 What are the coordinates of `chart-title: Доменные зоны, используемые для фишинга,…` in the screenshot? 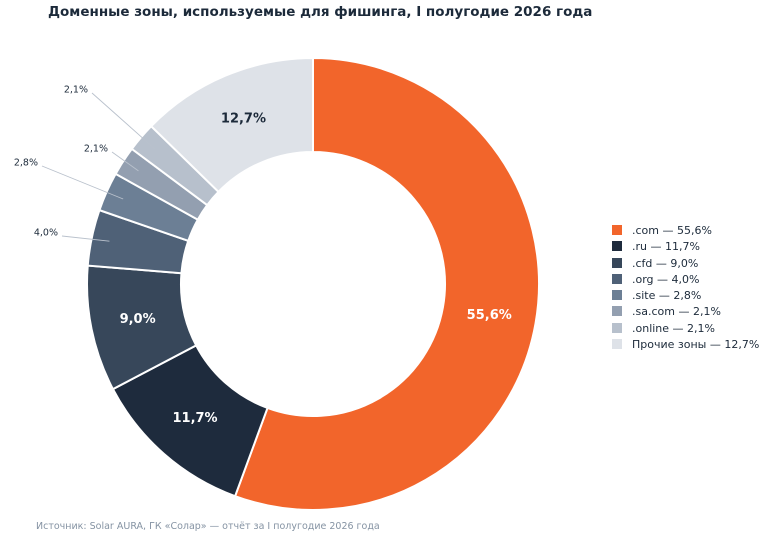 It's located at (320, 12).